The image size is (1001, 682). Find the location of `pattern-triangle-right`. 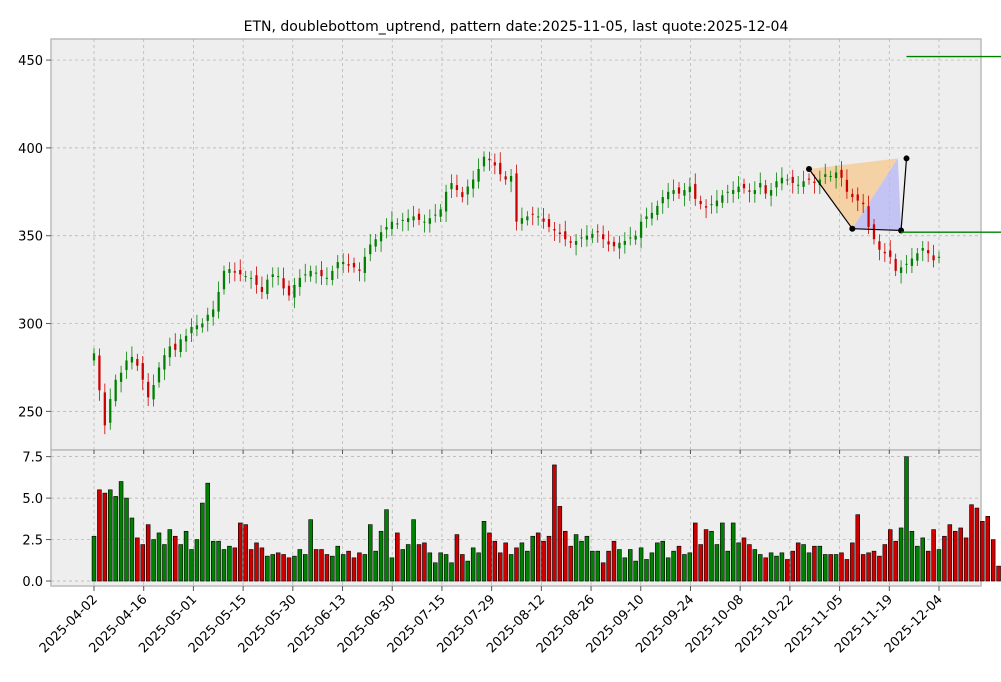

pattern-triangle-right is located at coordinates (877, 194).